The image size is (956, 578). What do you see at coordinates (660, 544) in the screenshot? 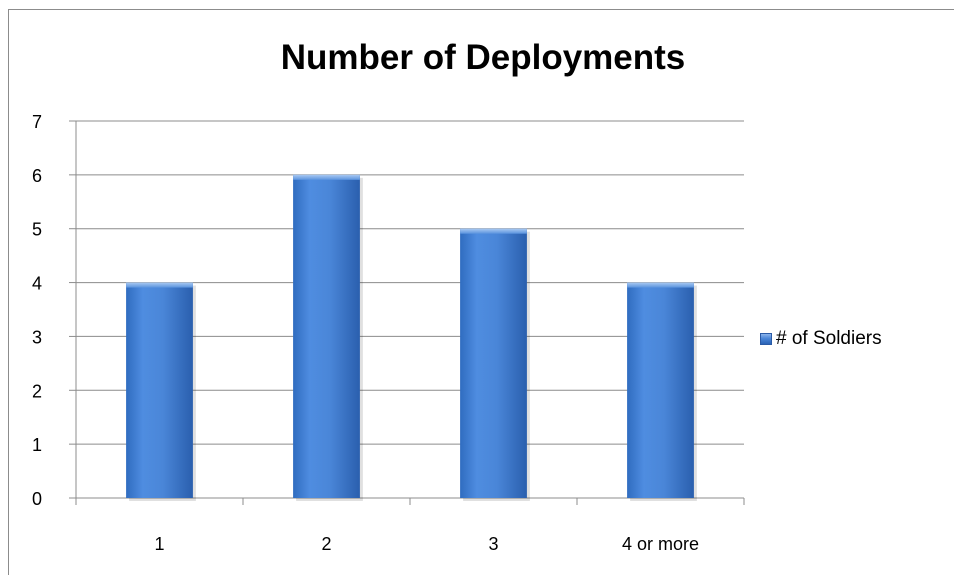
I see `x-tick-label: 4 or more` at bounding box center [660, 544].